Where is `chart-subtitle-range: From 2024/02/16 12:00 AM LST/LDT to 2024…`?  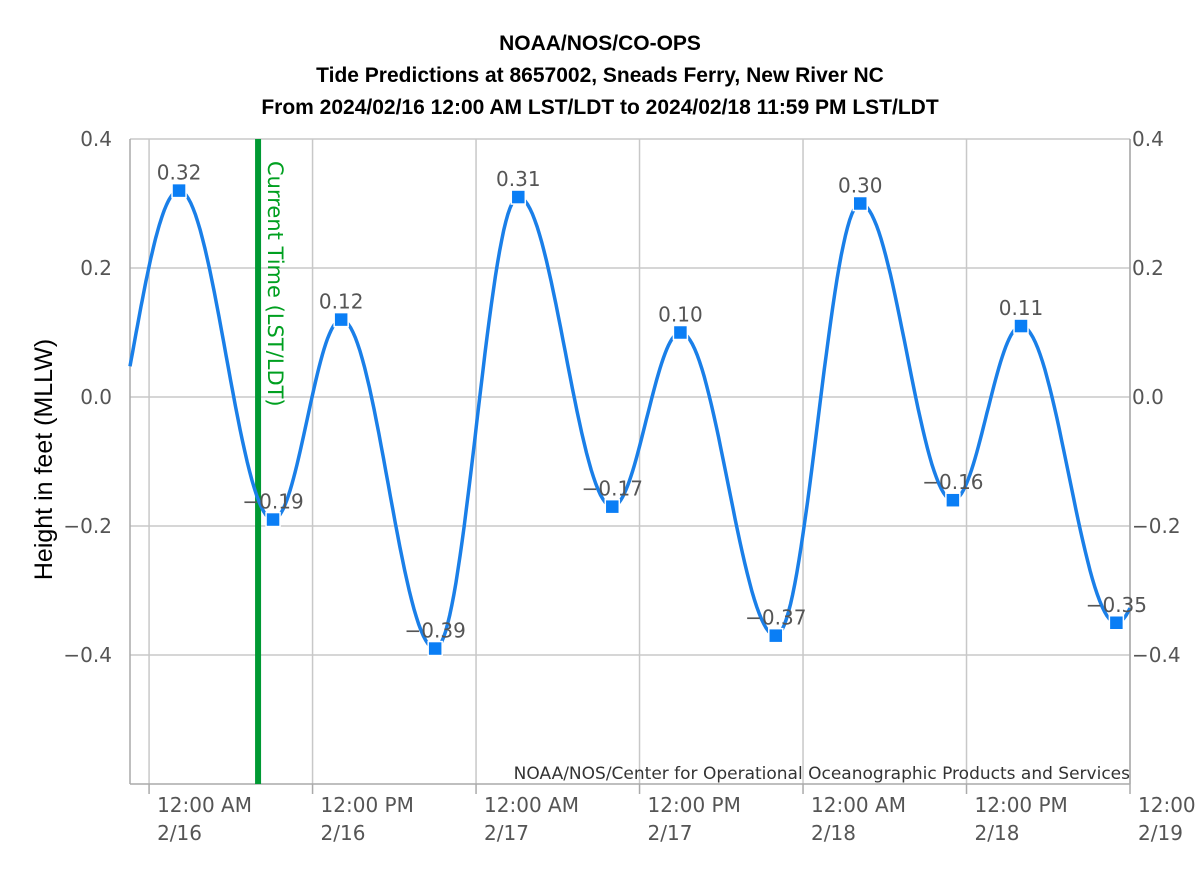 chart-subtitle-range: From 2024/02/16 12:00 AM LST/LDT to 2024… is located at coordinates (600, 107).